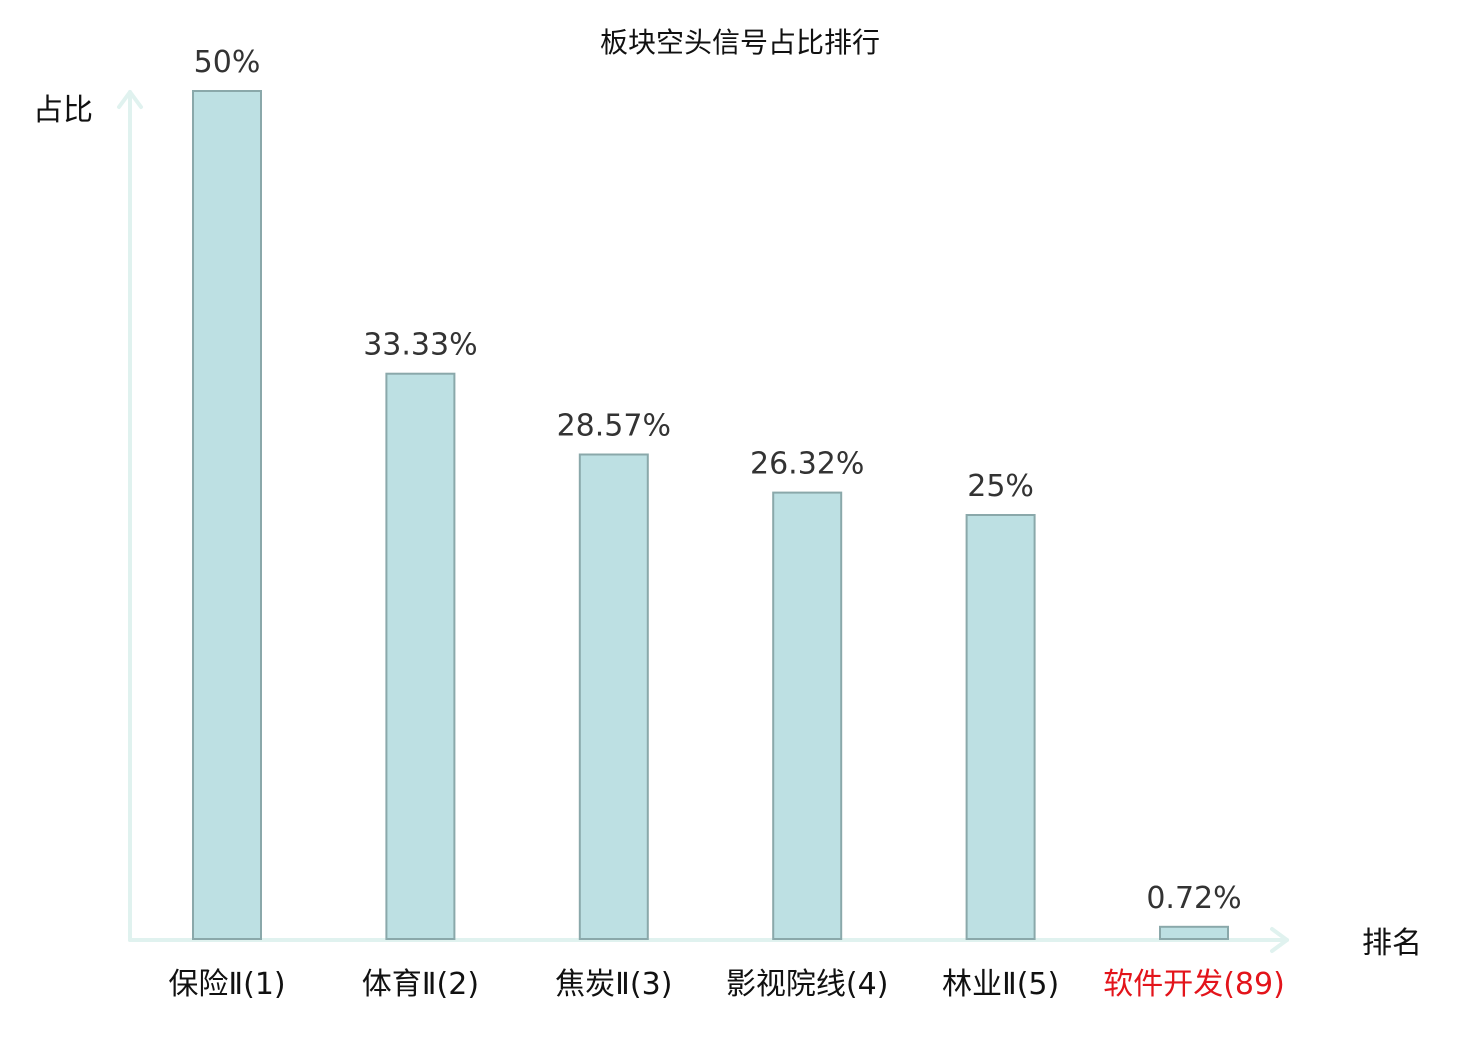 The width and height of the screenshot is (1480, 1040). Describe the element at coordinates (226, 984) in the screenshot. I see `category-label-1: 保险Ⅱ(1)` at that location.